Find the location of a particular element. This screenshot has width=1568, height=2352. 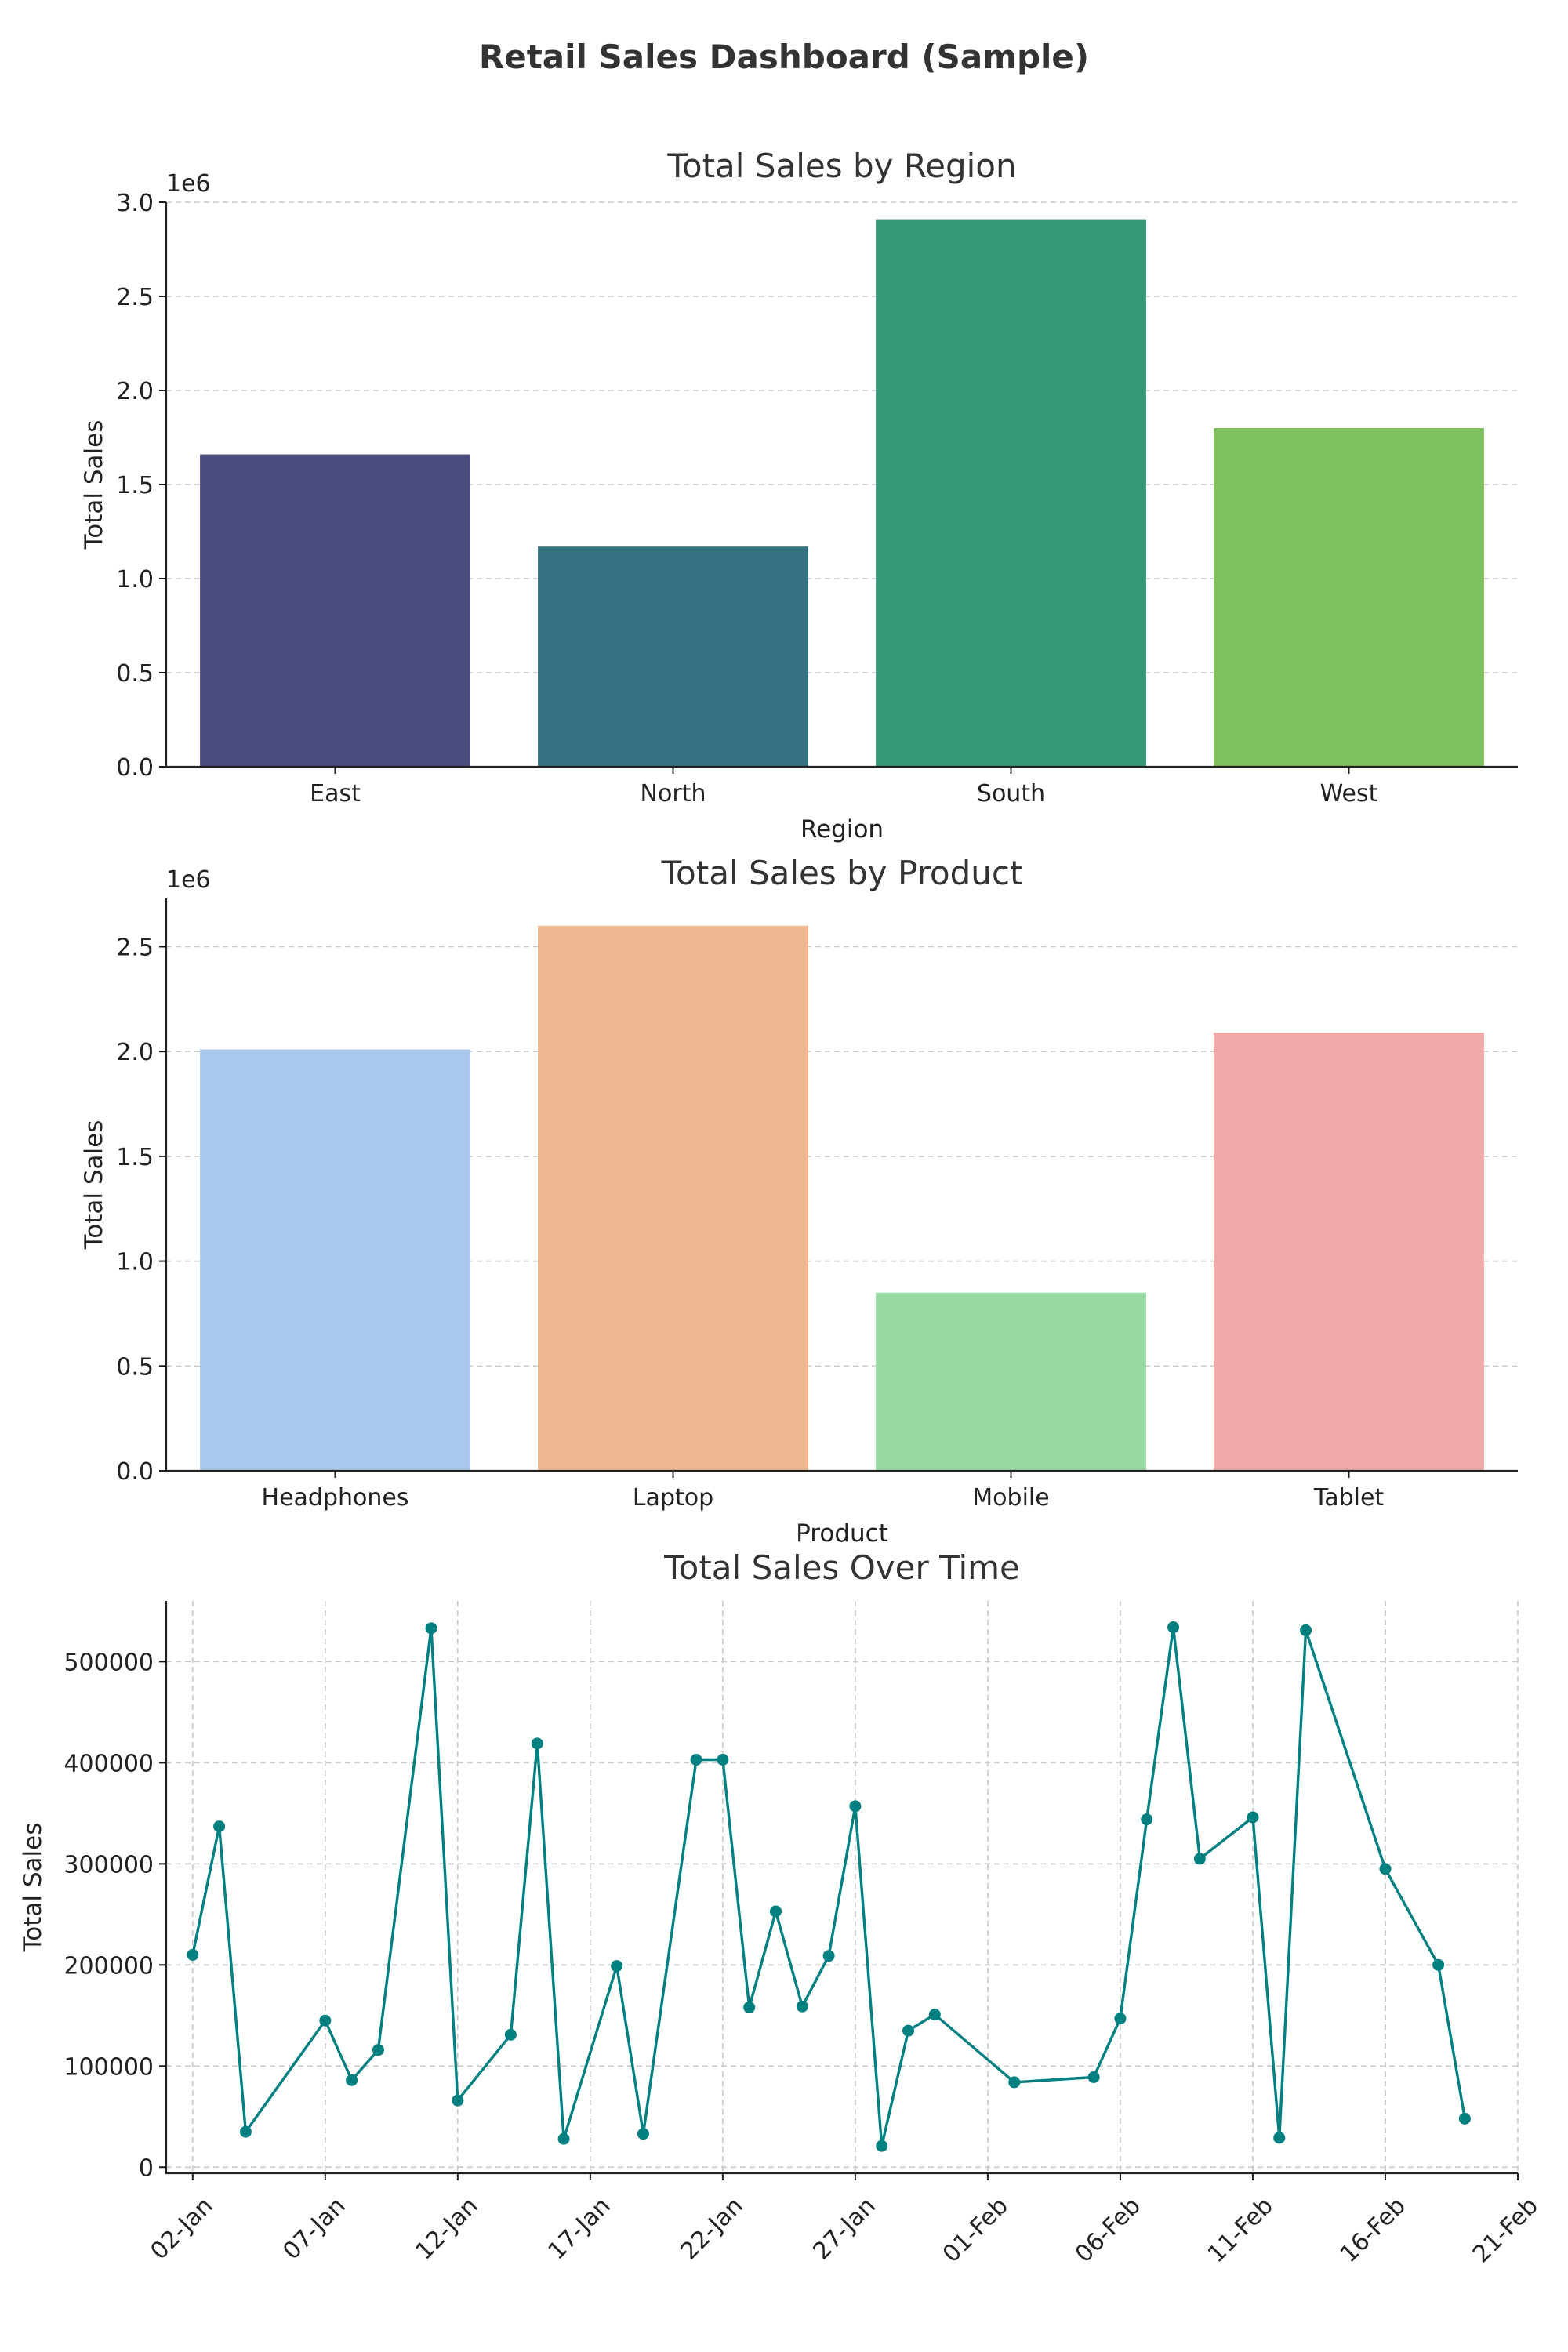

x-tick-label: Tablet is located at coordinates (1349, 1498).